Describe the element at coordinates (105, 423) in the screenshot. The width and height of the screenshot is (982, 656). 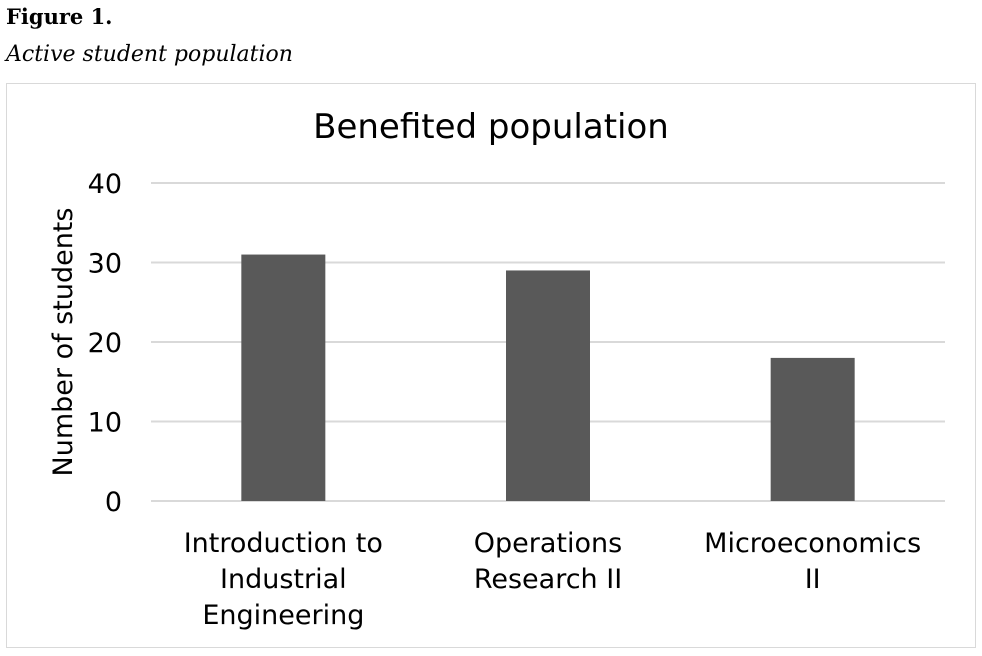
I see `y-tick-label: 10` at that location.